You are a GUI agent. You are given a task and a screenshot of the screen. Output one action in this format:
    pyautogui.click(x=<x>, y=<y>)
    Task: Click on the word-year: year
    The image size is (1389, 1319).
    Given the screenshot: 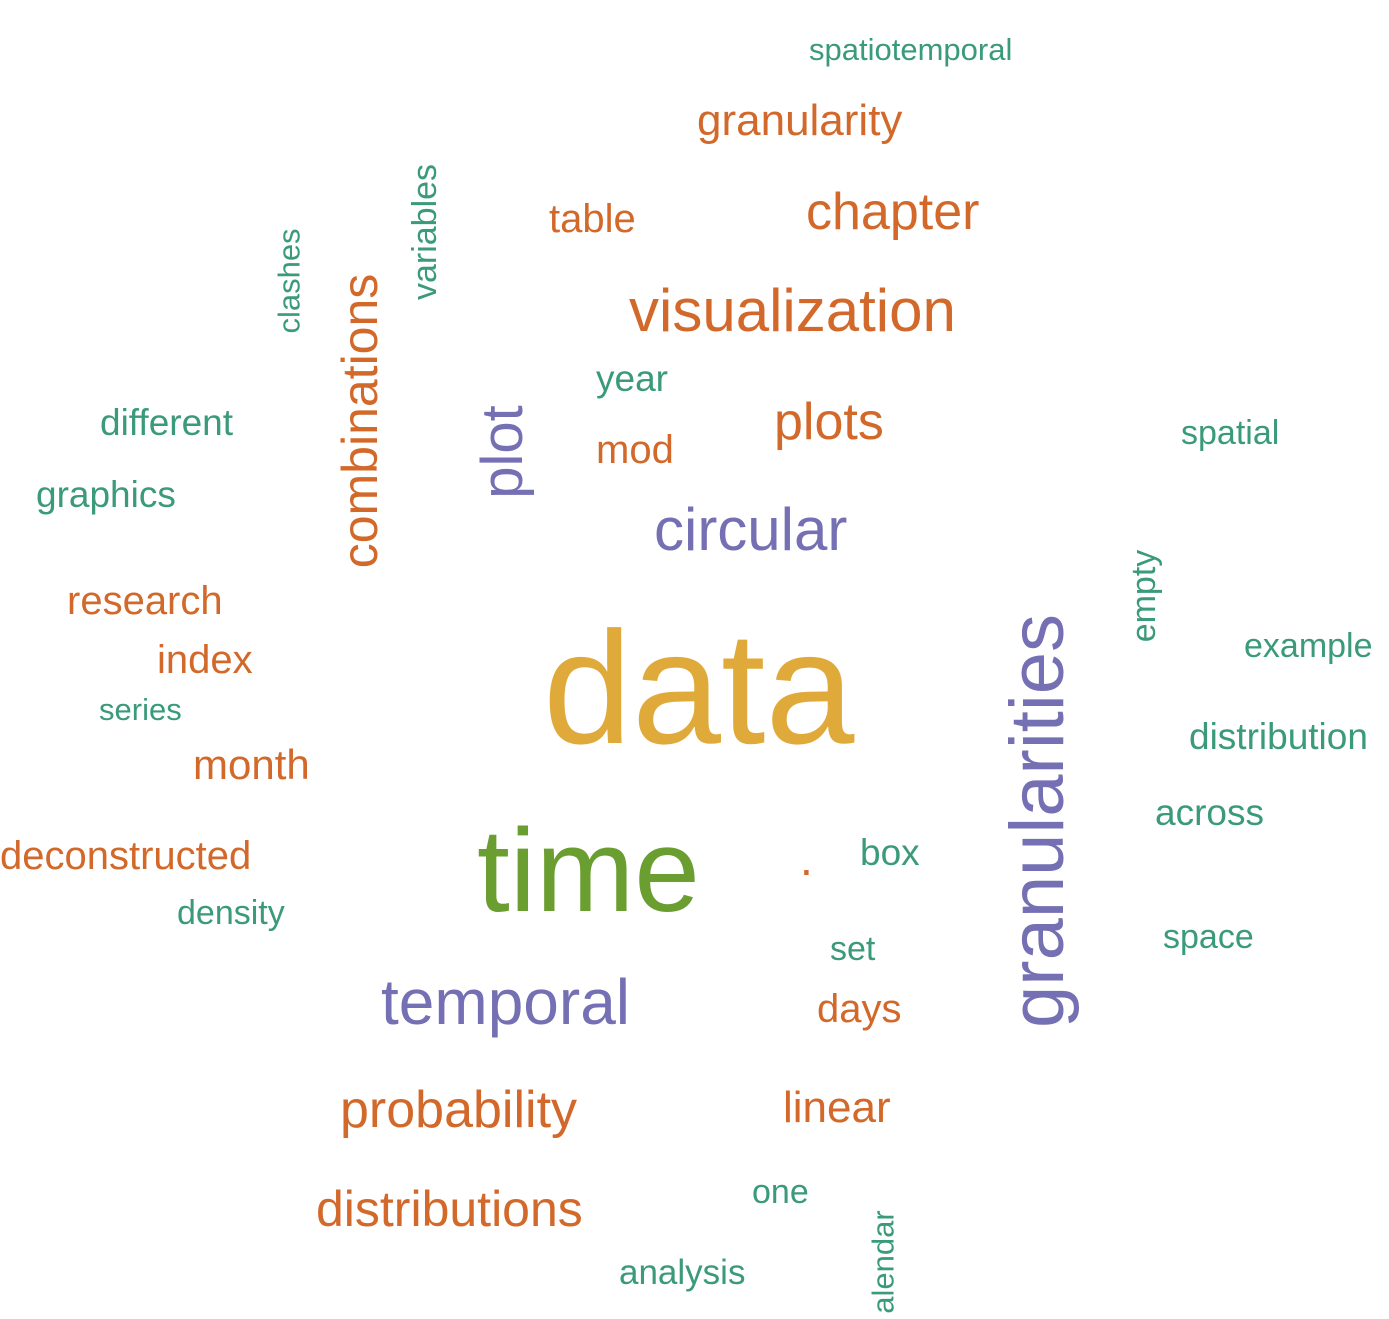 What is the action you would take?
    pyautogui.click(x=632, y=378)
    